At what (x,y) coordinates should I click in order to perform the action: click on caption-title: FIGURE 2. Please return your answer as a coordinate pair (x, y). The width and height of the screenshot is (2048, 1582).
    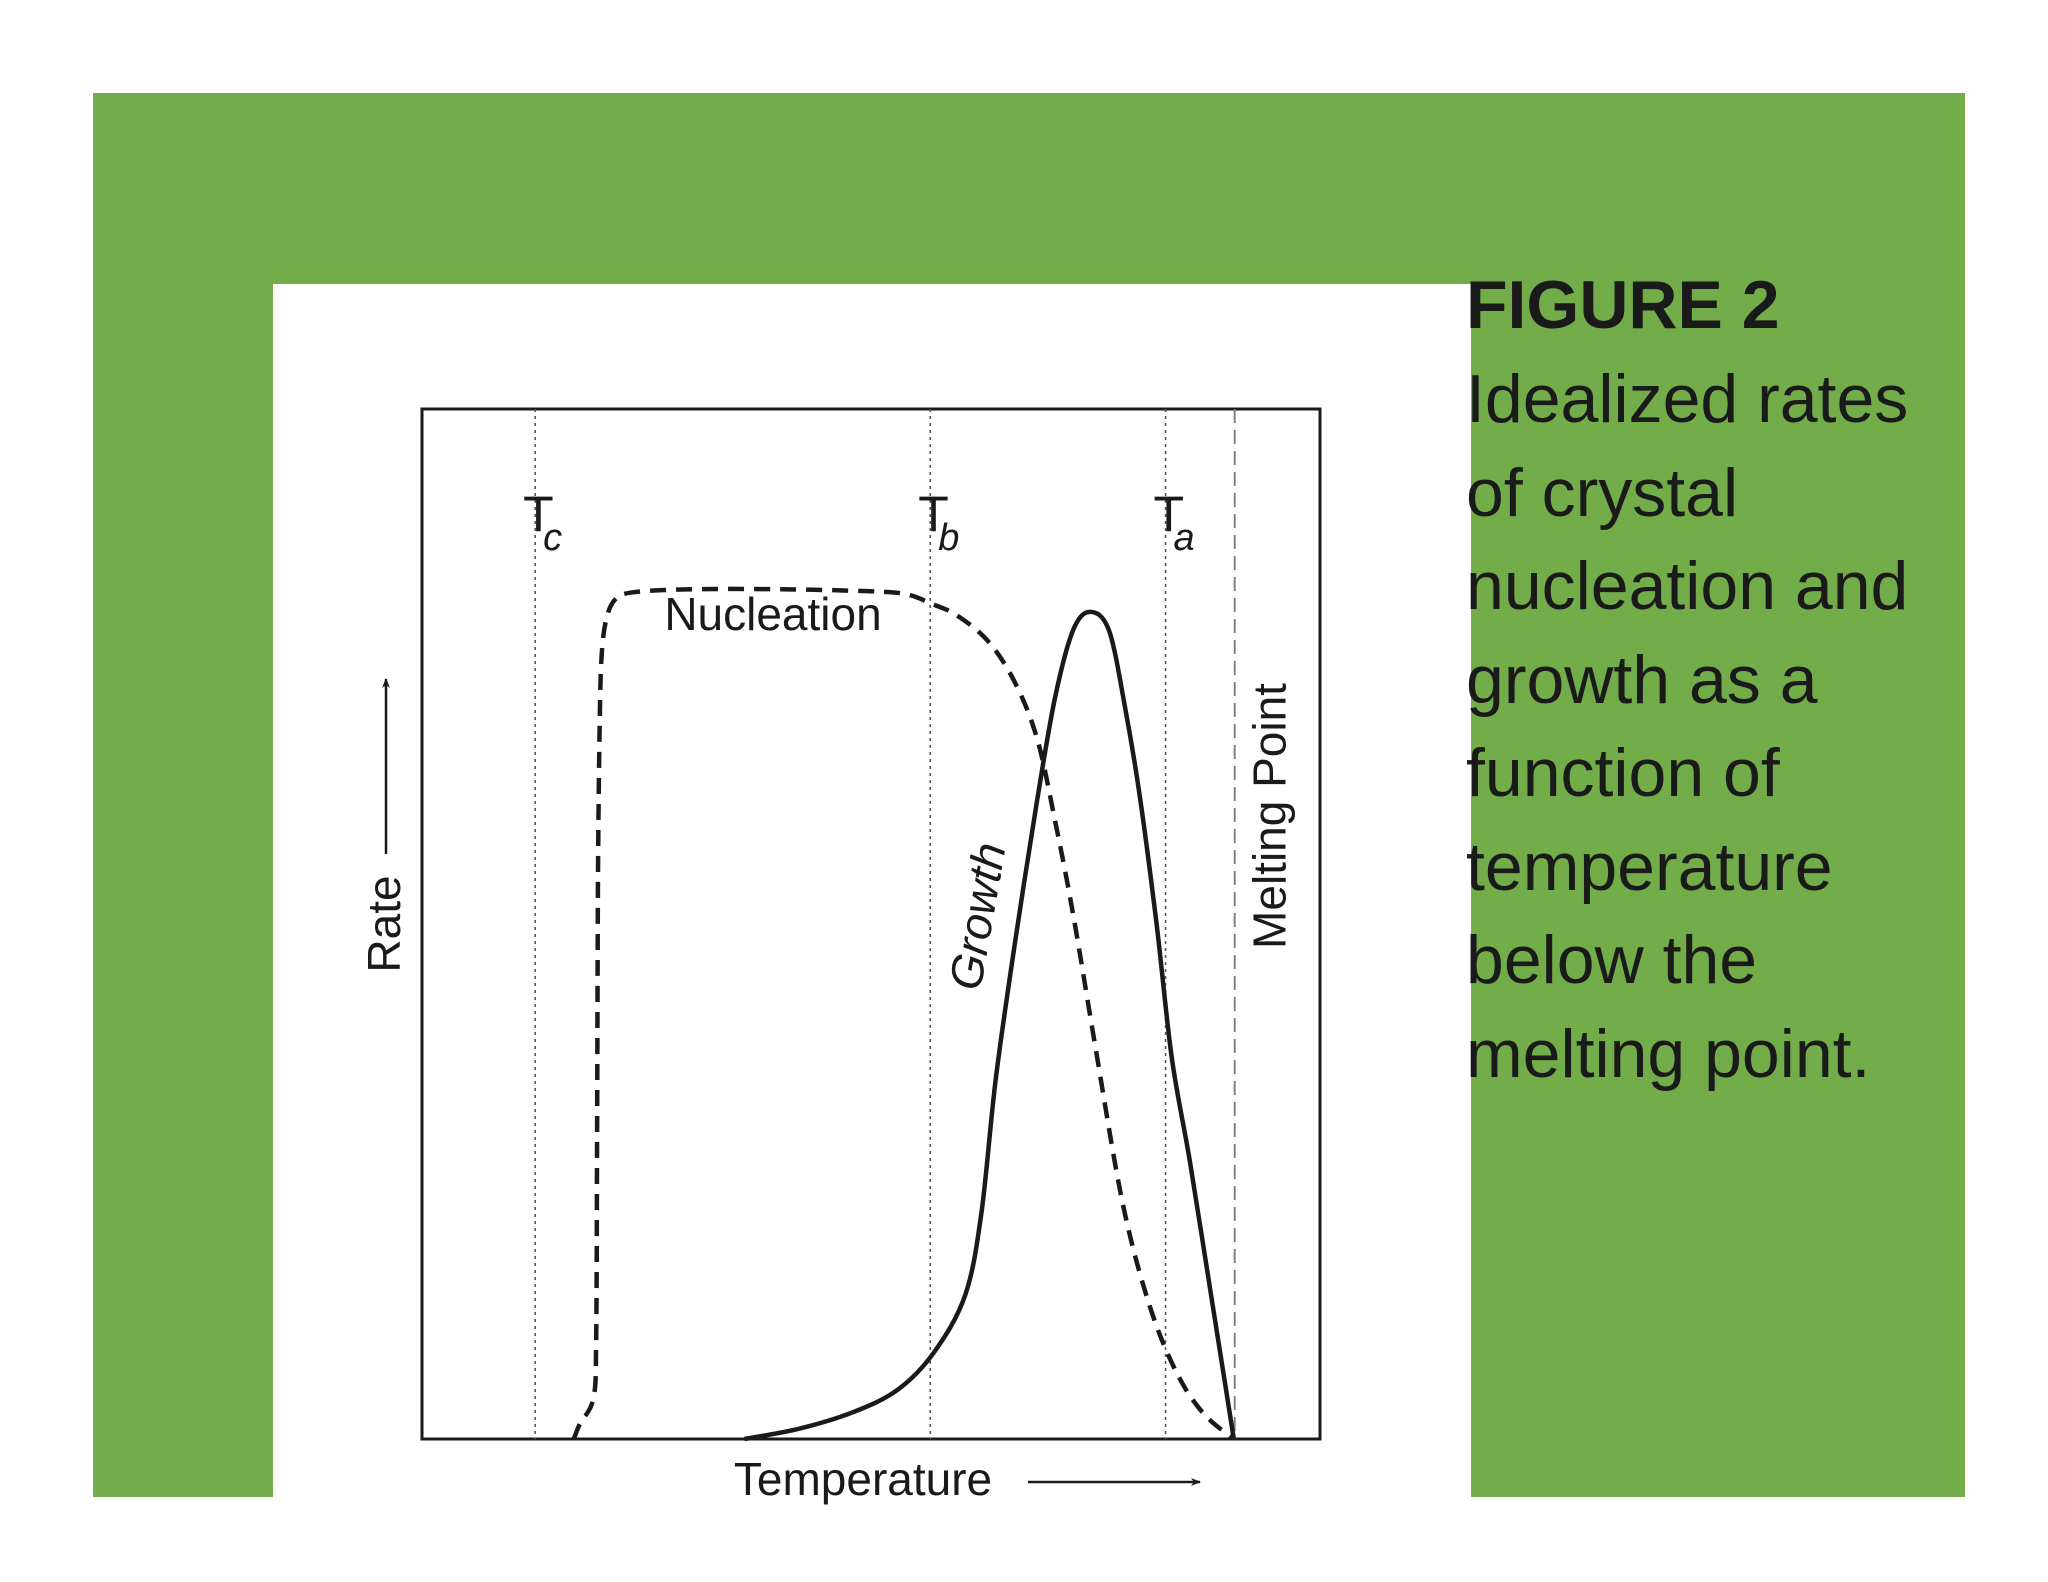
    Looking at the image, I should click on (1623, 305).